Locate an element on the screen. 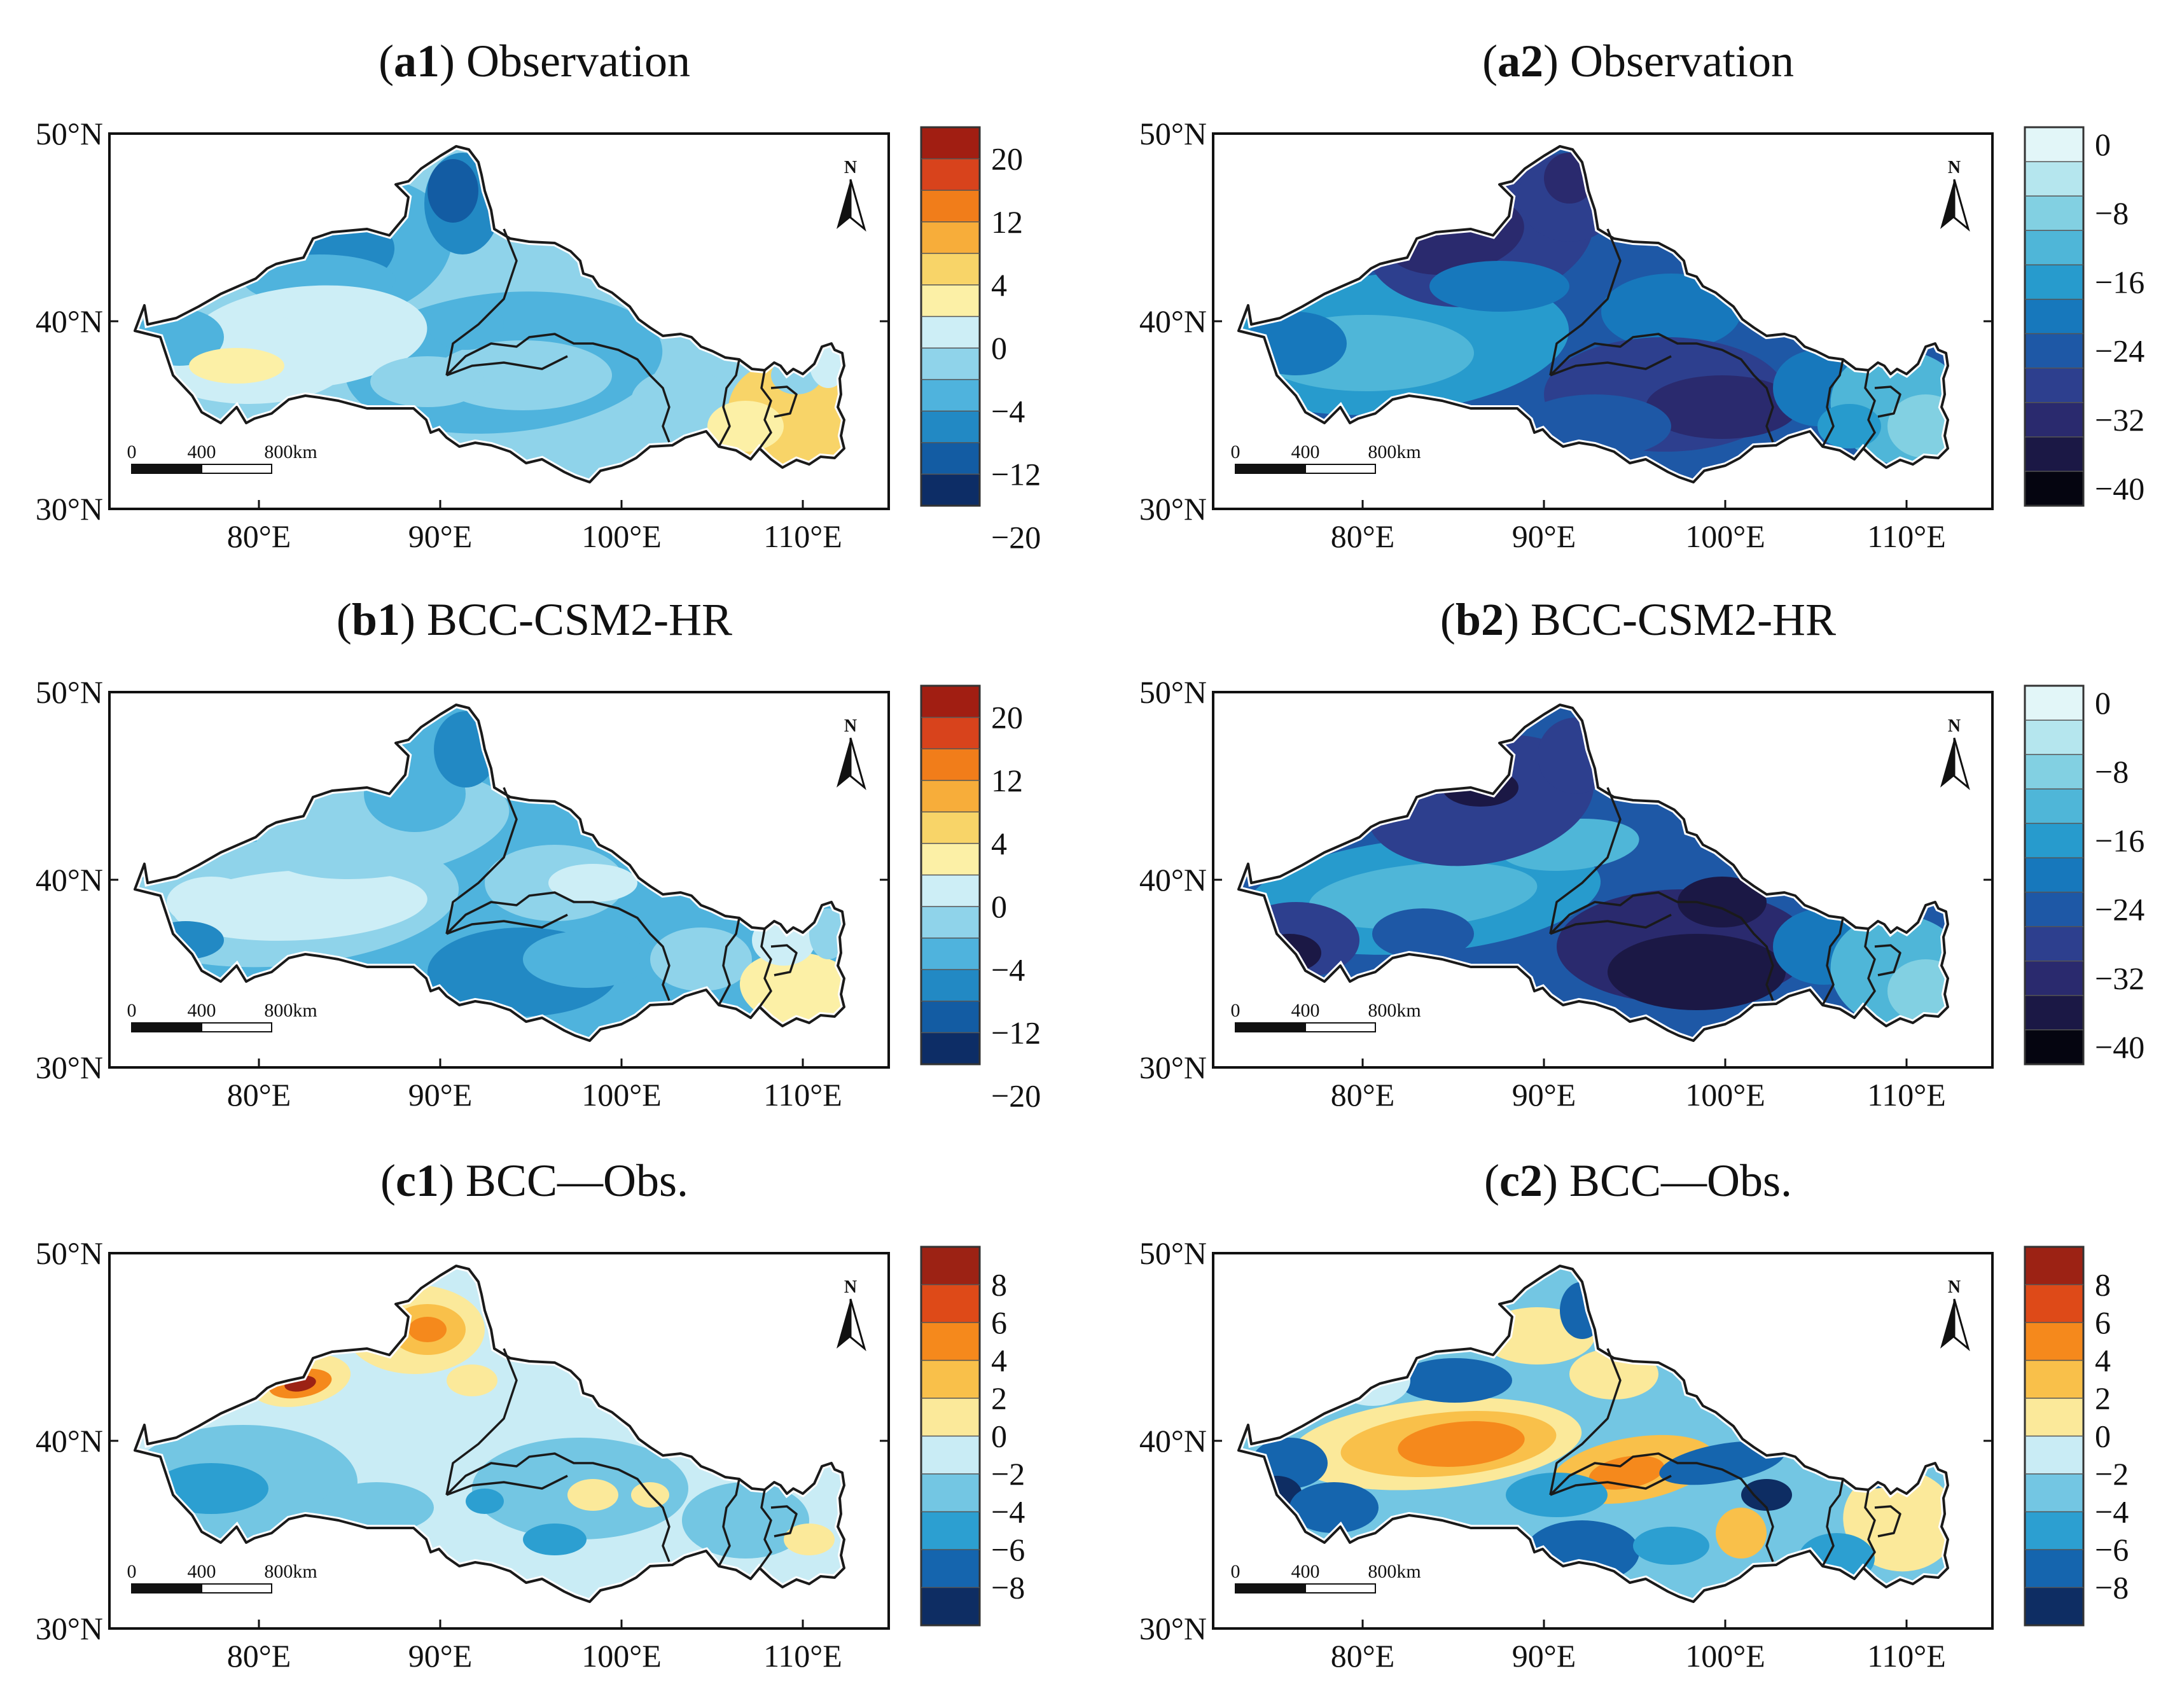 This screenshot has width=2182, height=1708. colorbar-label: −8 is located at coordinates (2112, 771).